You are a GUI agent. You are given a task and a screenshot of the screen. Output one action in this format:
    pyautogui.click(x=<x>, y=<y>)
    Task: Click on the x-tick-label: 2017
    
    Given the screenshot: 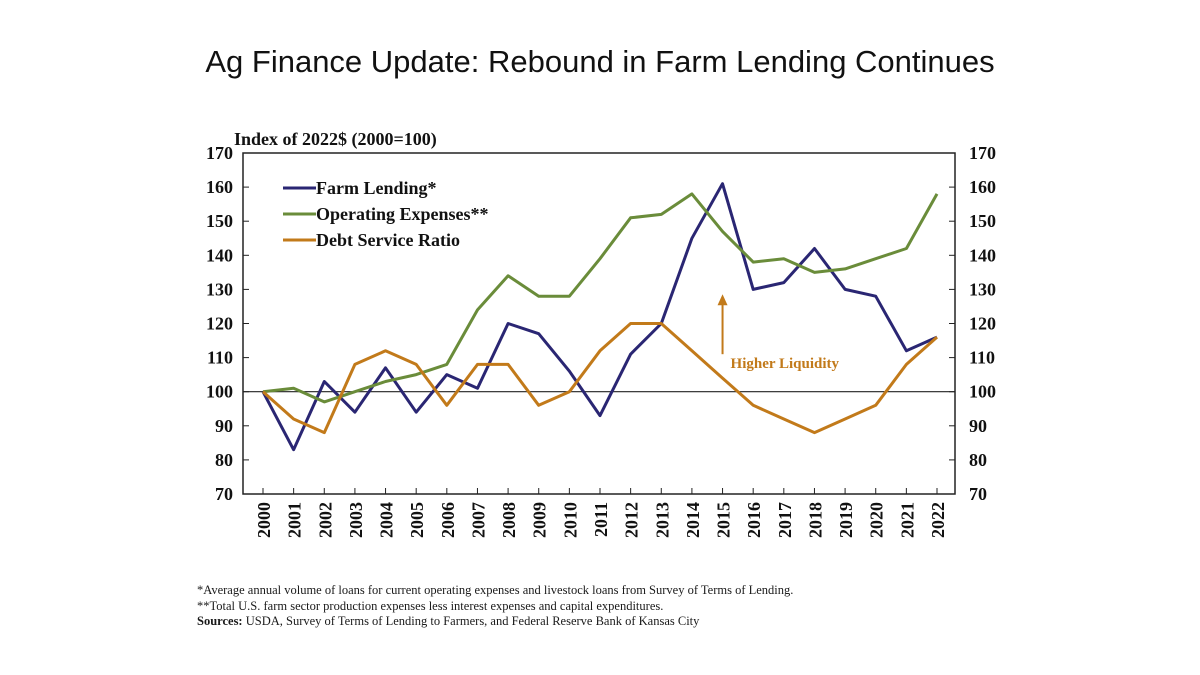 What is the action you would take?
    pyautogui.click(x=785, y=520)
    